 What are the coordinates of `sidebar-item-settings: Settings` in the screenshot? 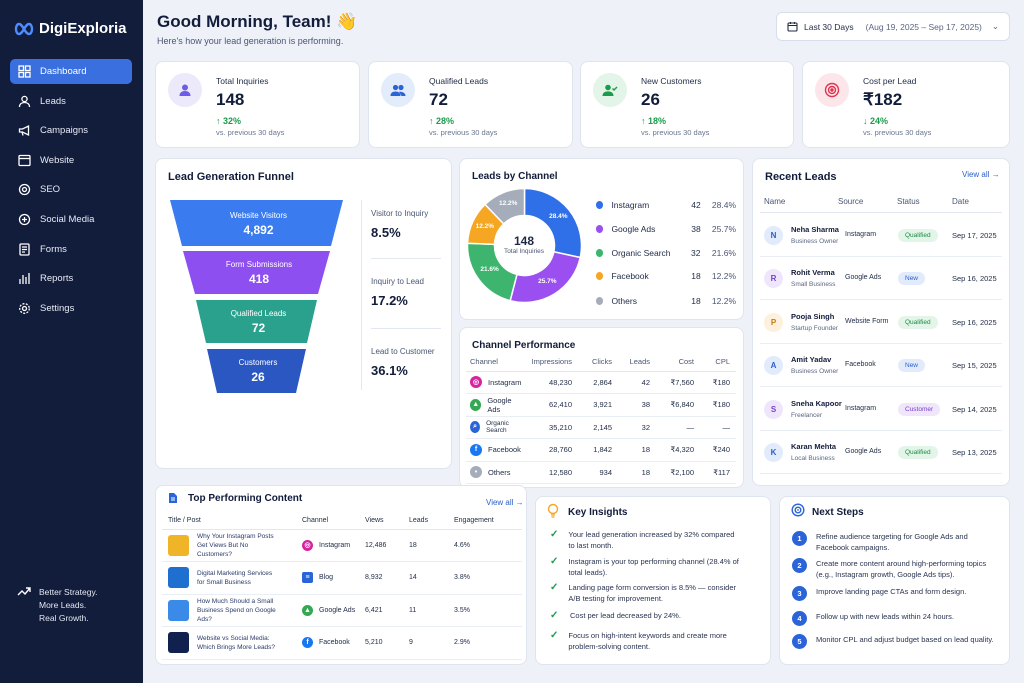 It's located at (71, 308).